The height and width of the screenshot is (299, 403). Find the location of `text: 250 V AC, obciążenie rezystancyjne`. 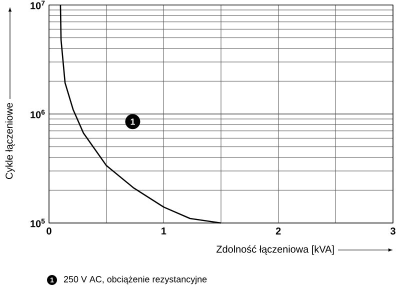

text: 250 V AC, obciążenie rezystancyjne is located at coordinates (135, 280).